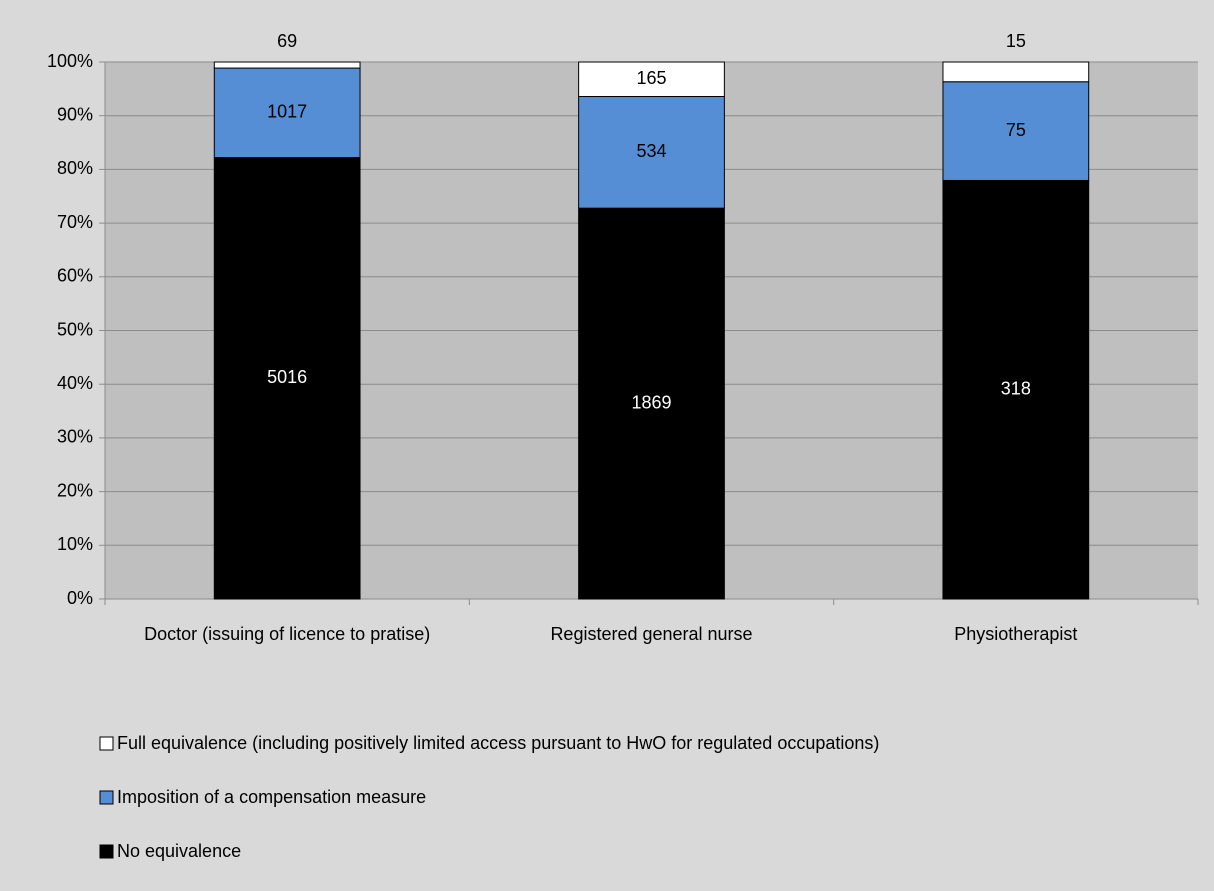  I want to click on data-label: 69, so click(287, 41).